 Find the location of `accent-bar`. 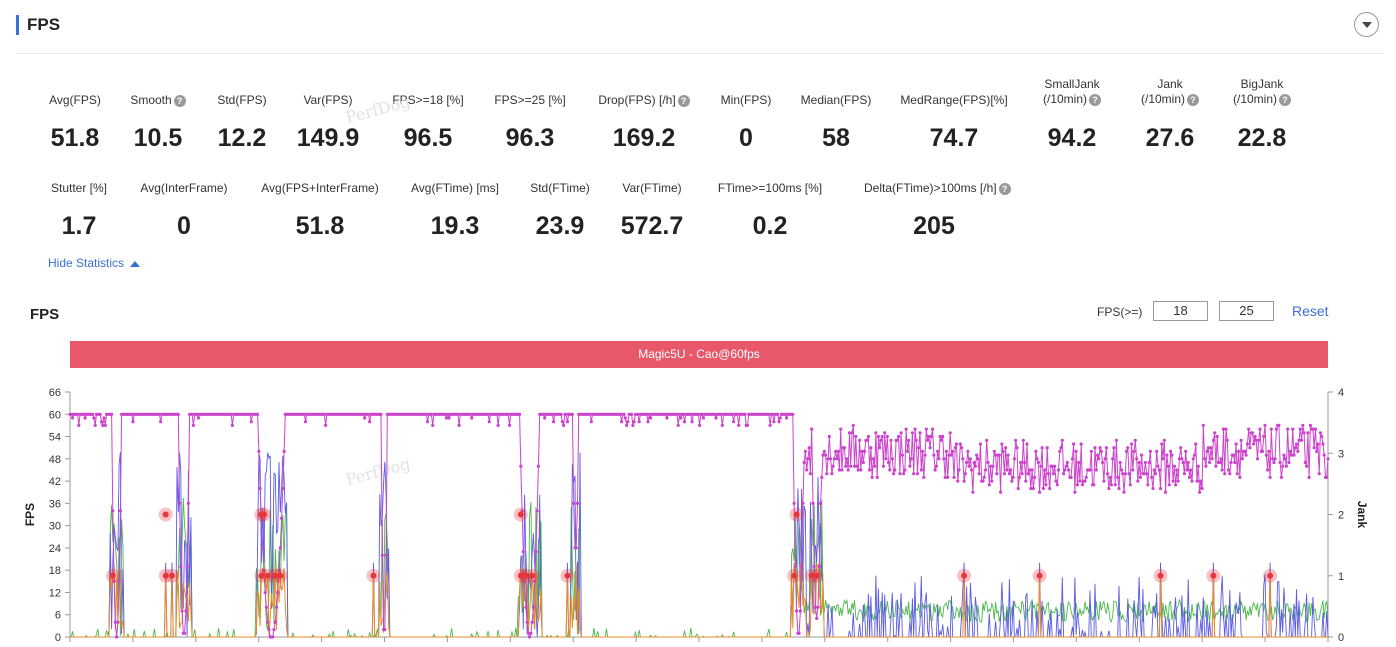

accent-bar is located at coordinates (17, 25).